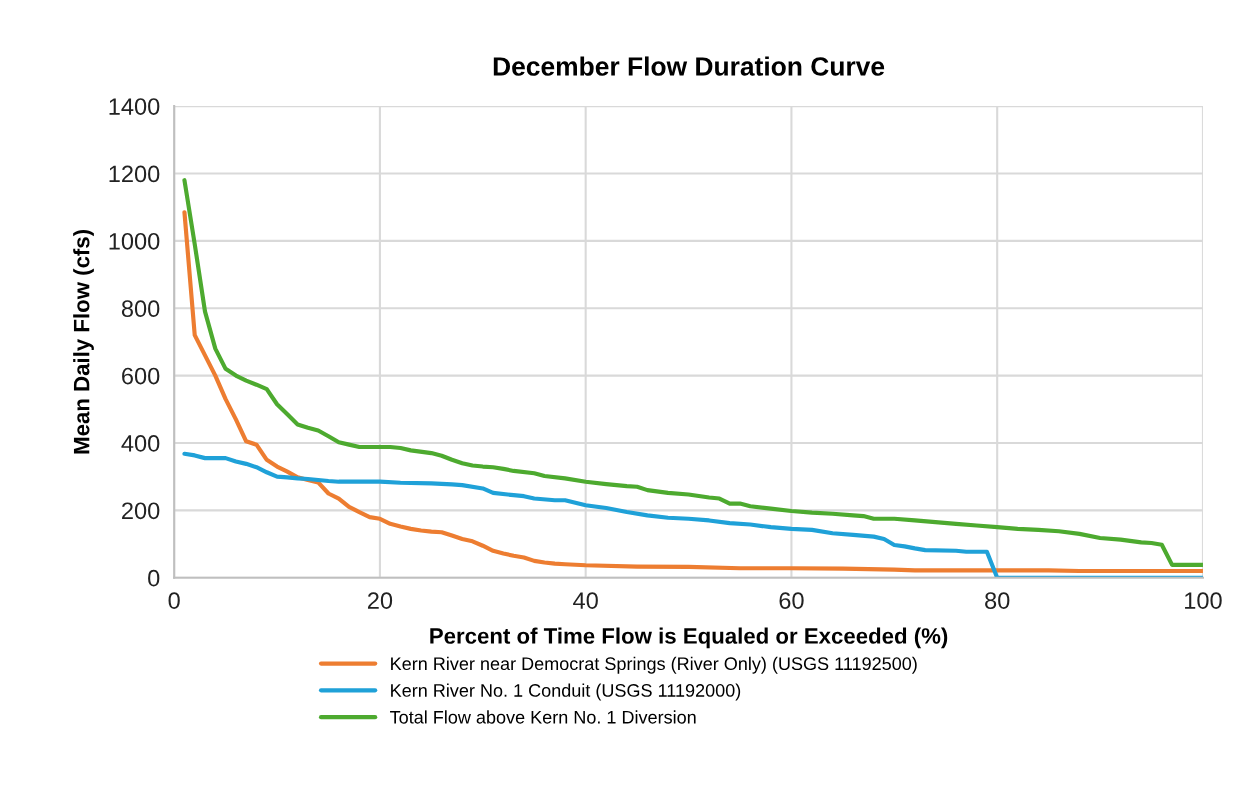 This screenshot has height=786, width=1244. What do you see at coordinates (380, 600) in the screenshot?
I see `x-tick-label: 20` at bounding box center [380, 600].